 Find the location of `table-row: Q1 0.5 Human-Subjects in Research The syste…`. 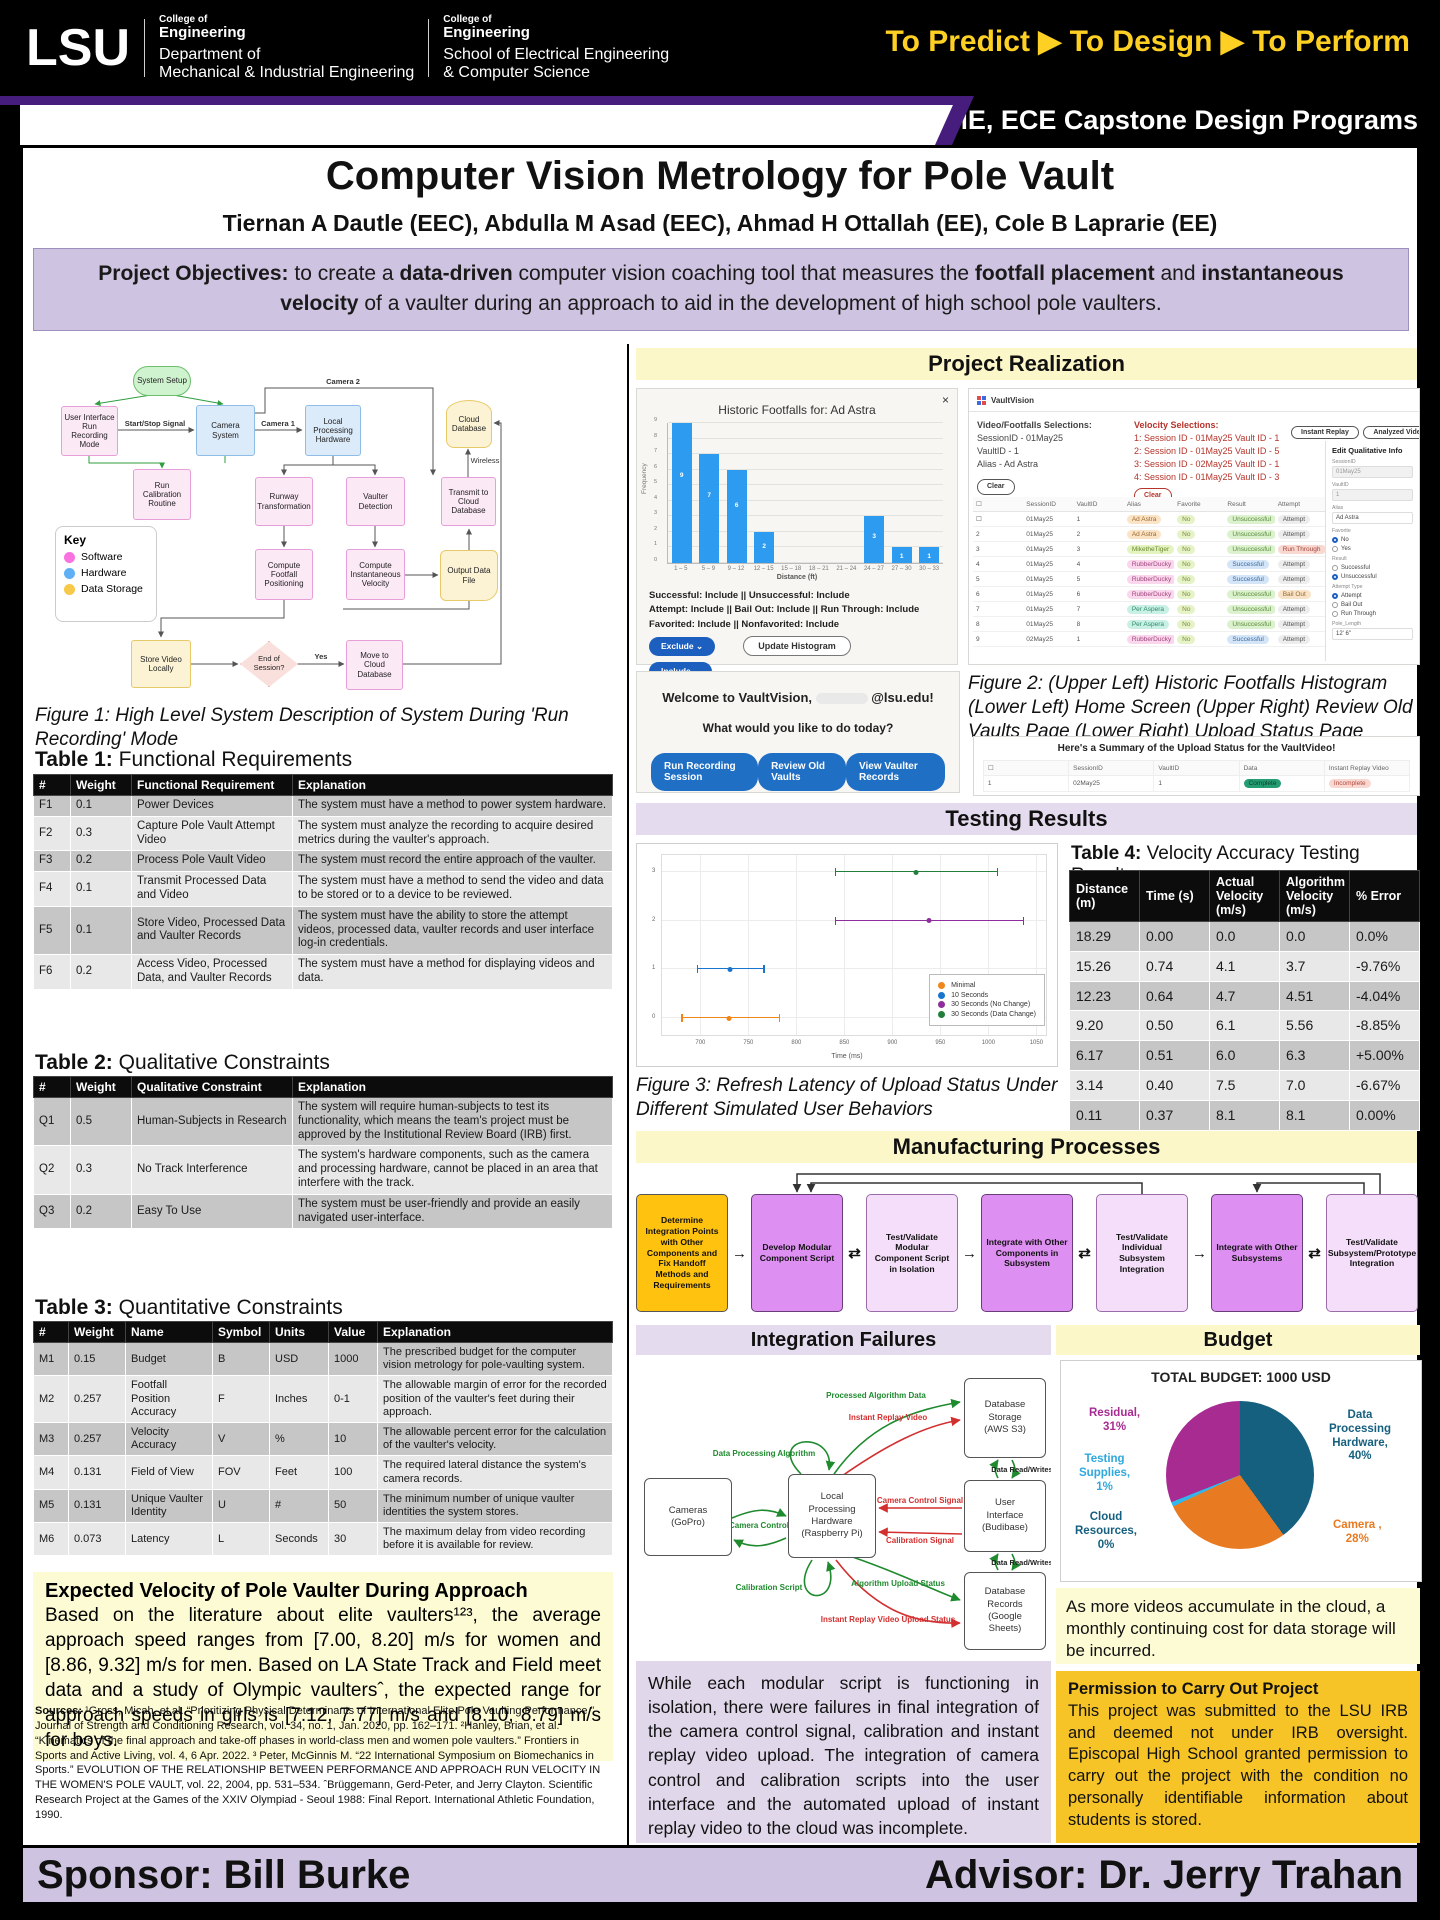

table-row: Q1 0.5 Human-Subjects in Research The syste… is located at coordinates (323, 1121).